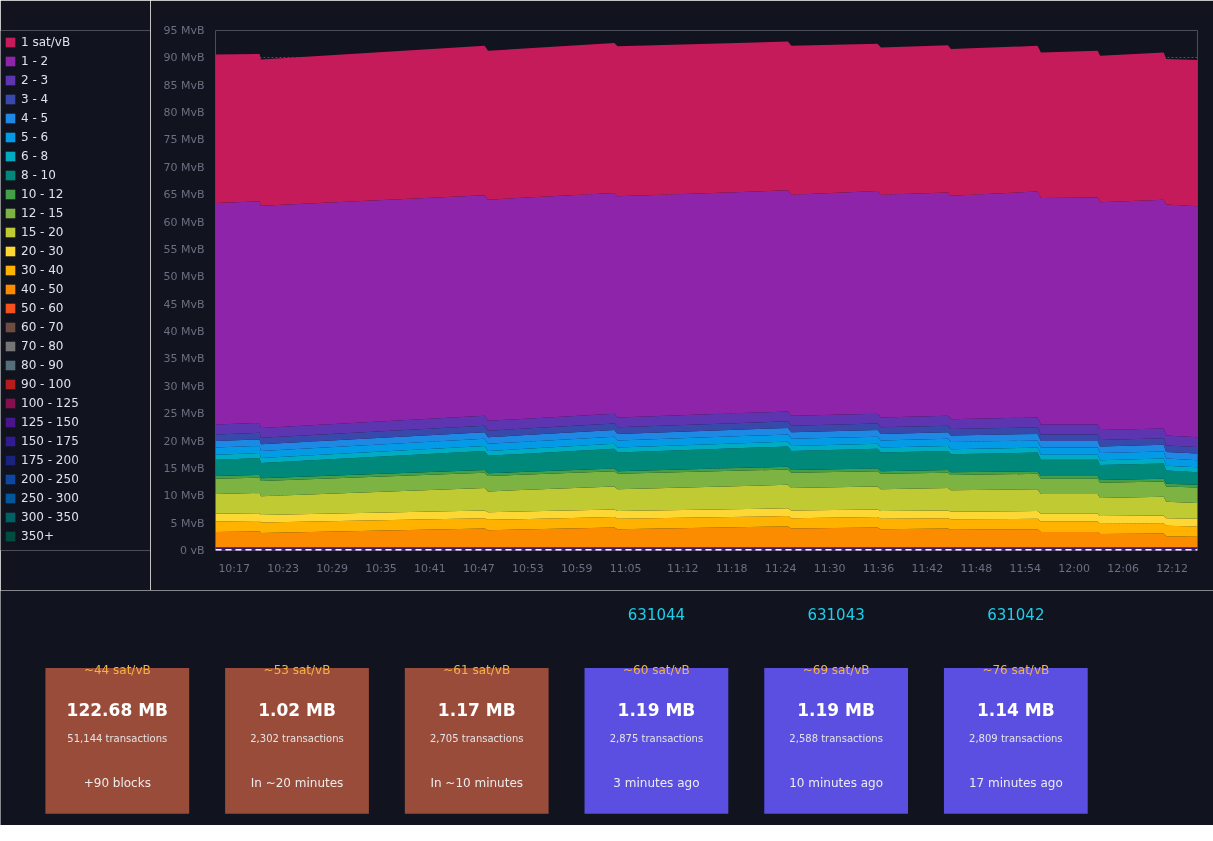 The width and height of the screenshot is (1213, 841). Describe the element at coordinates (234, 568) in the screenshot. I see `x-tick-label: 10:17` at that location.